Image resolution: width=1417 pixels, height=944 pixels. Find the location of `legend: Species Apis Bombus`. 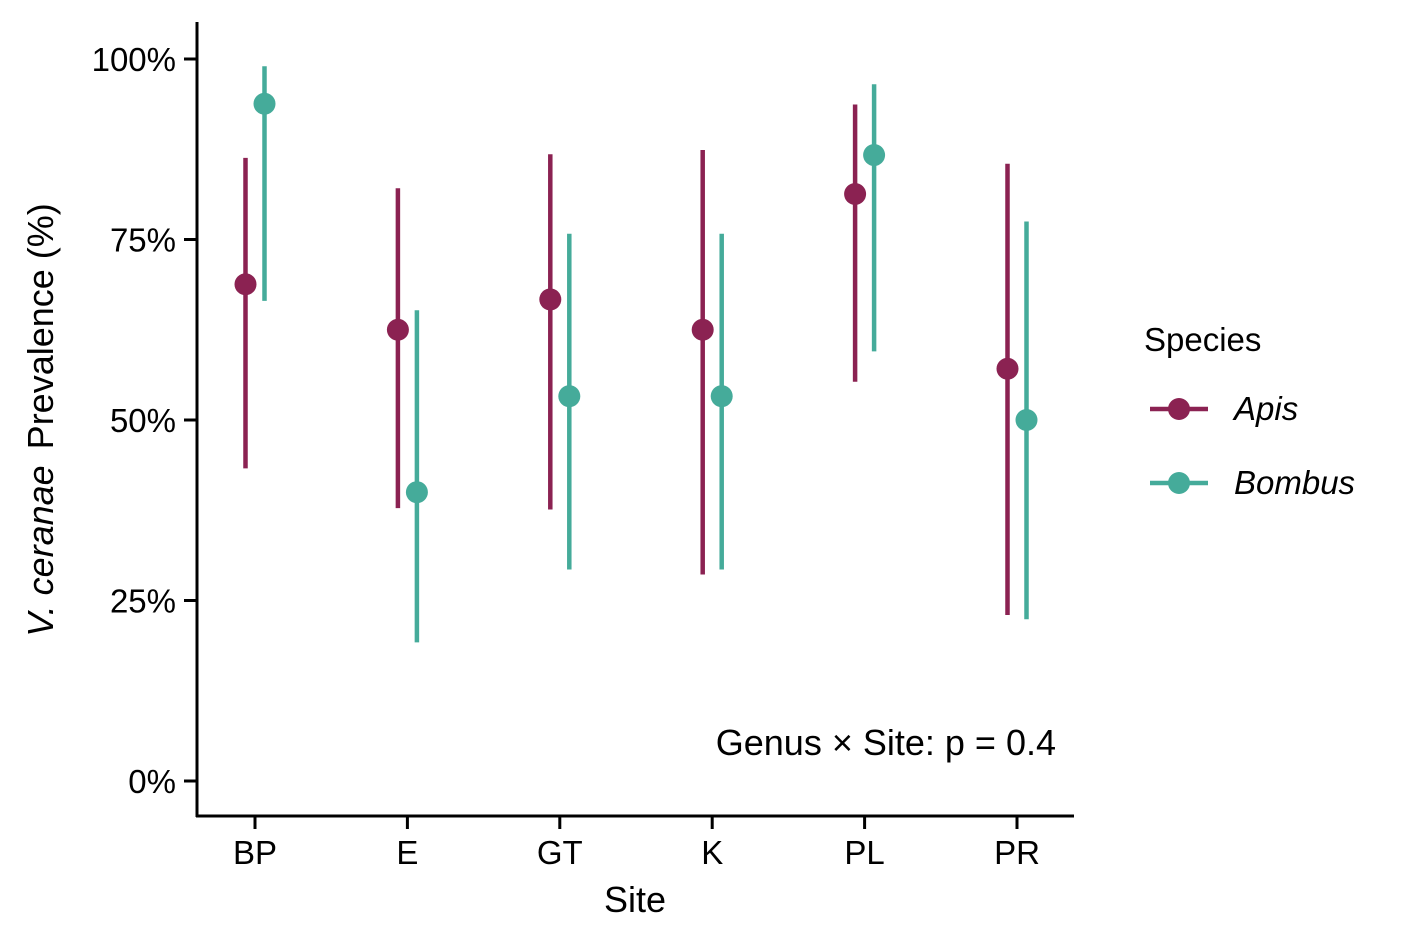

legend: Species Apis Bombus is located at coordinates (1249, 411).